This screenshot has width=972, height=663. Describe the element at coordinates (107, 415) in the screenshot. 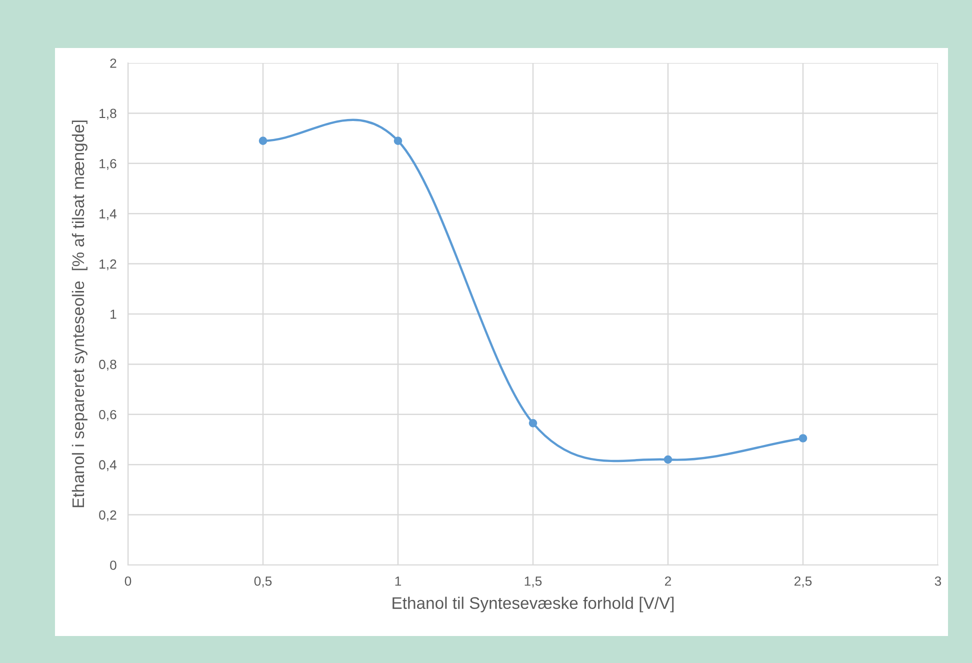

I see `y-tick-label: 0,6` at that location.